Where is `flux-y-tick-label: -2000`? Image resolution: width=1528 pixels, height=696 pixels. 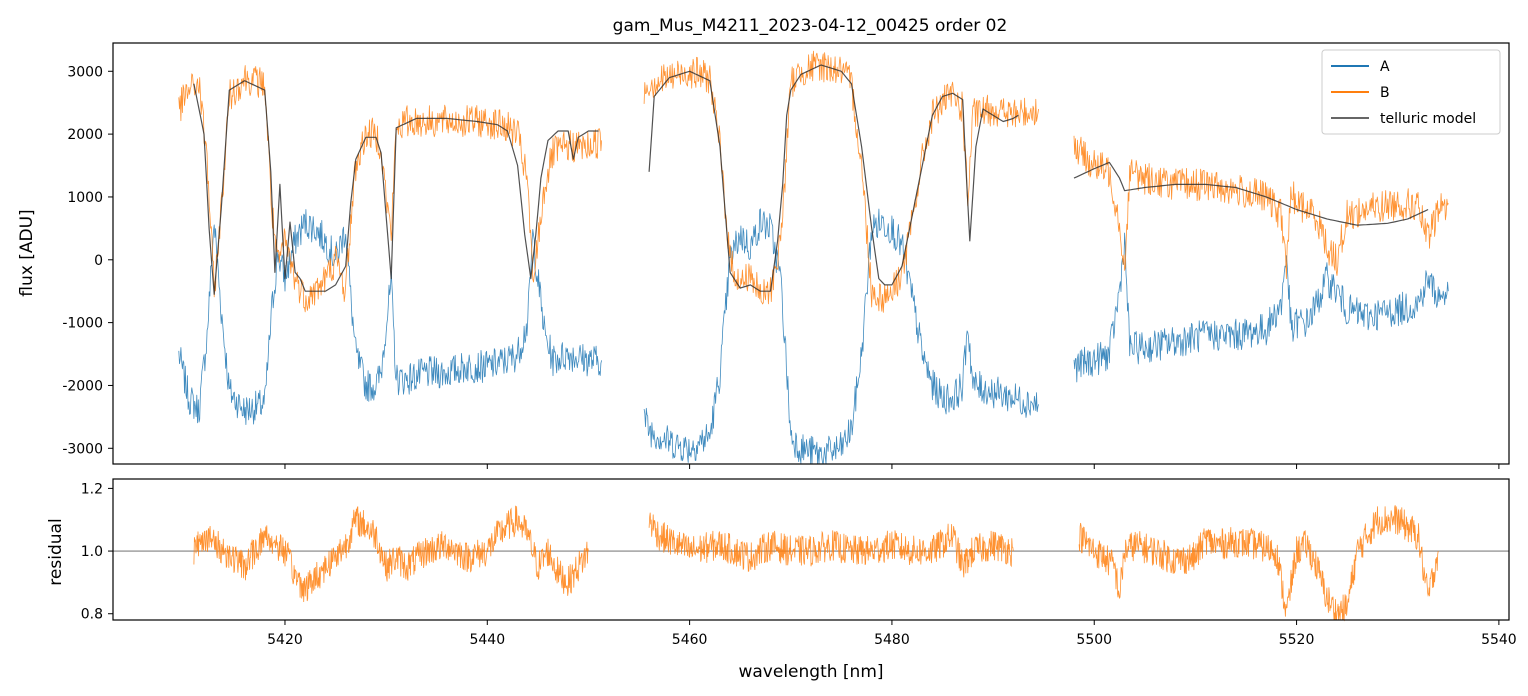
flux-y-tick-label: -2000 is located at coordinates (82, 386).